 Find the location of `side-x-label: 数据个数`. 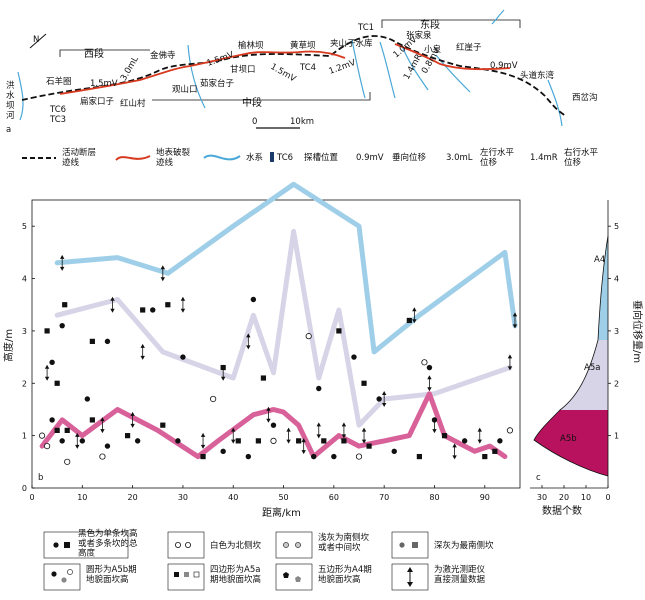

side-x-label: 数据个数 is located at coordinates (562, 510).